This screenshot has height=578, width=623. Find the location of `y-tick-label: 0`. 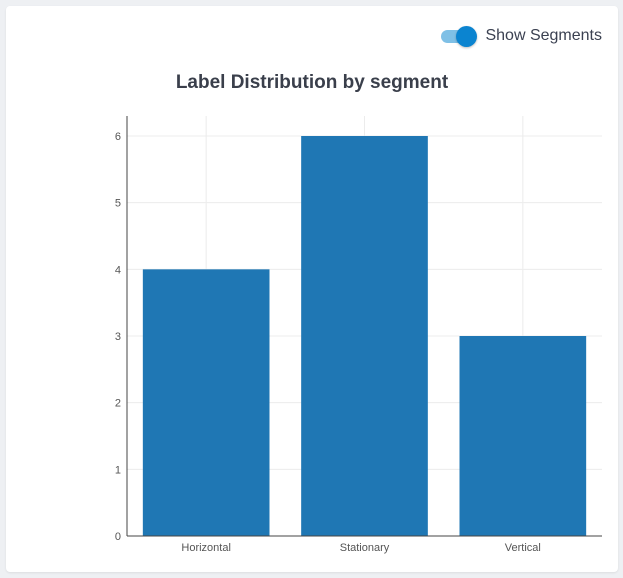

y-tick-label: 0 is located at coordinates (118, 537).